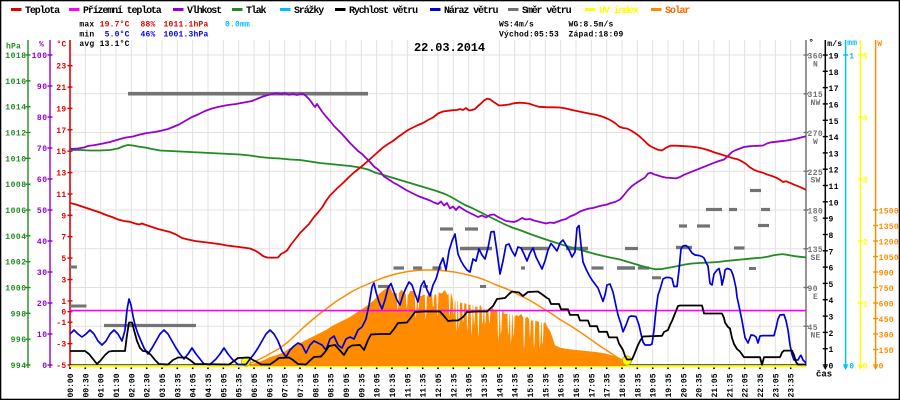  I want to click on svg-text: 21:05, so click(715, 385).